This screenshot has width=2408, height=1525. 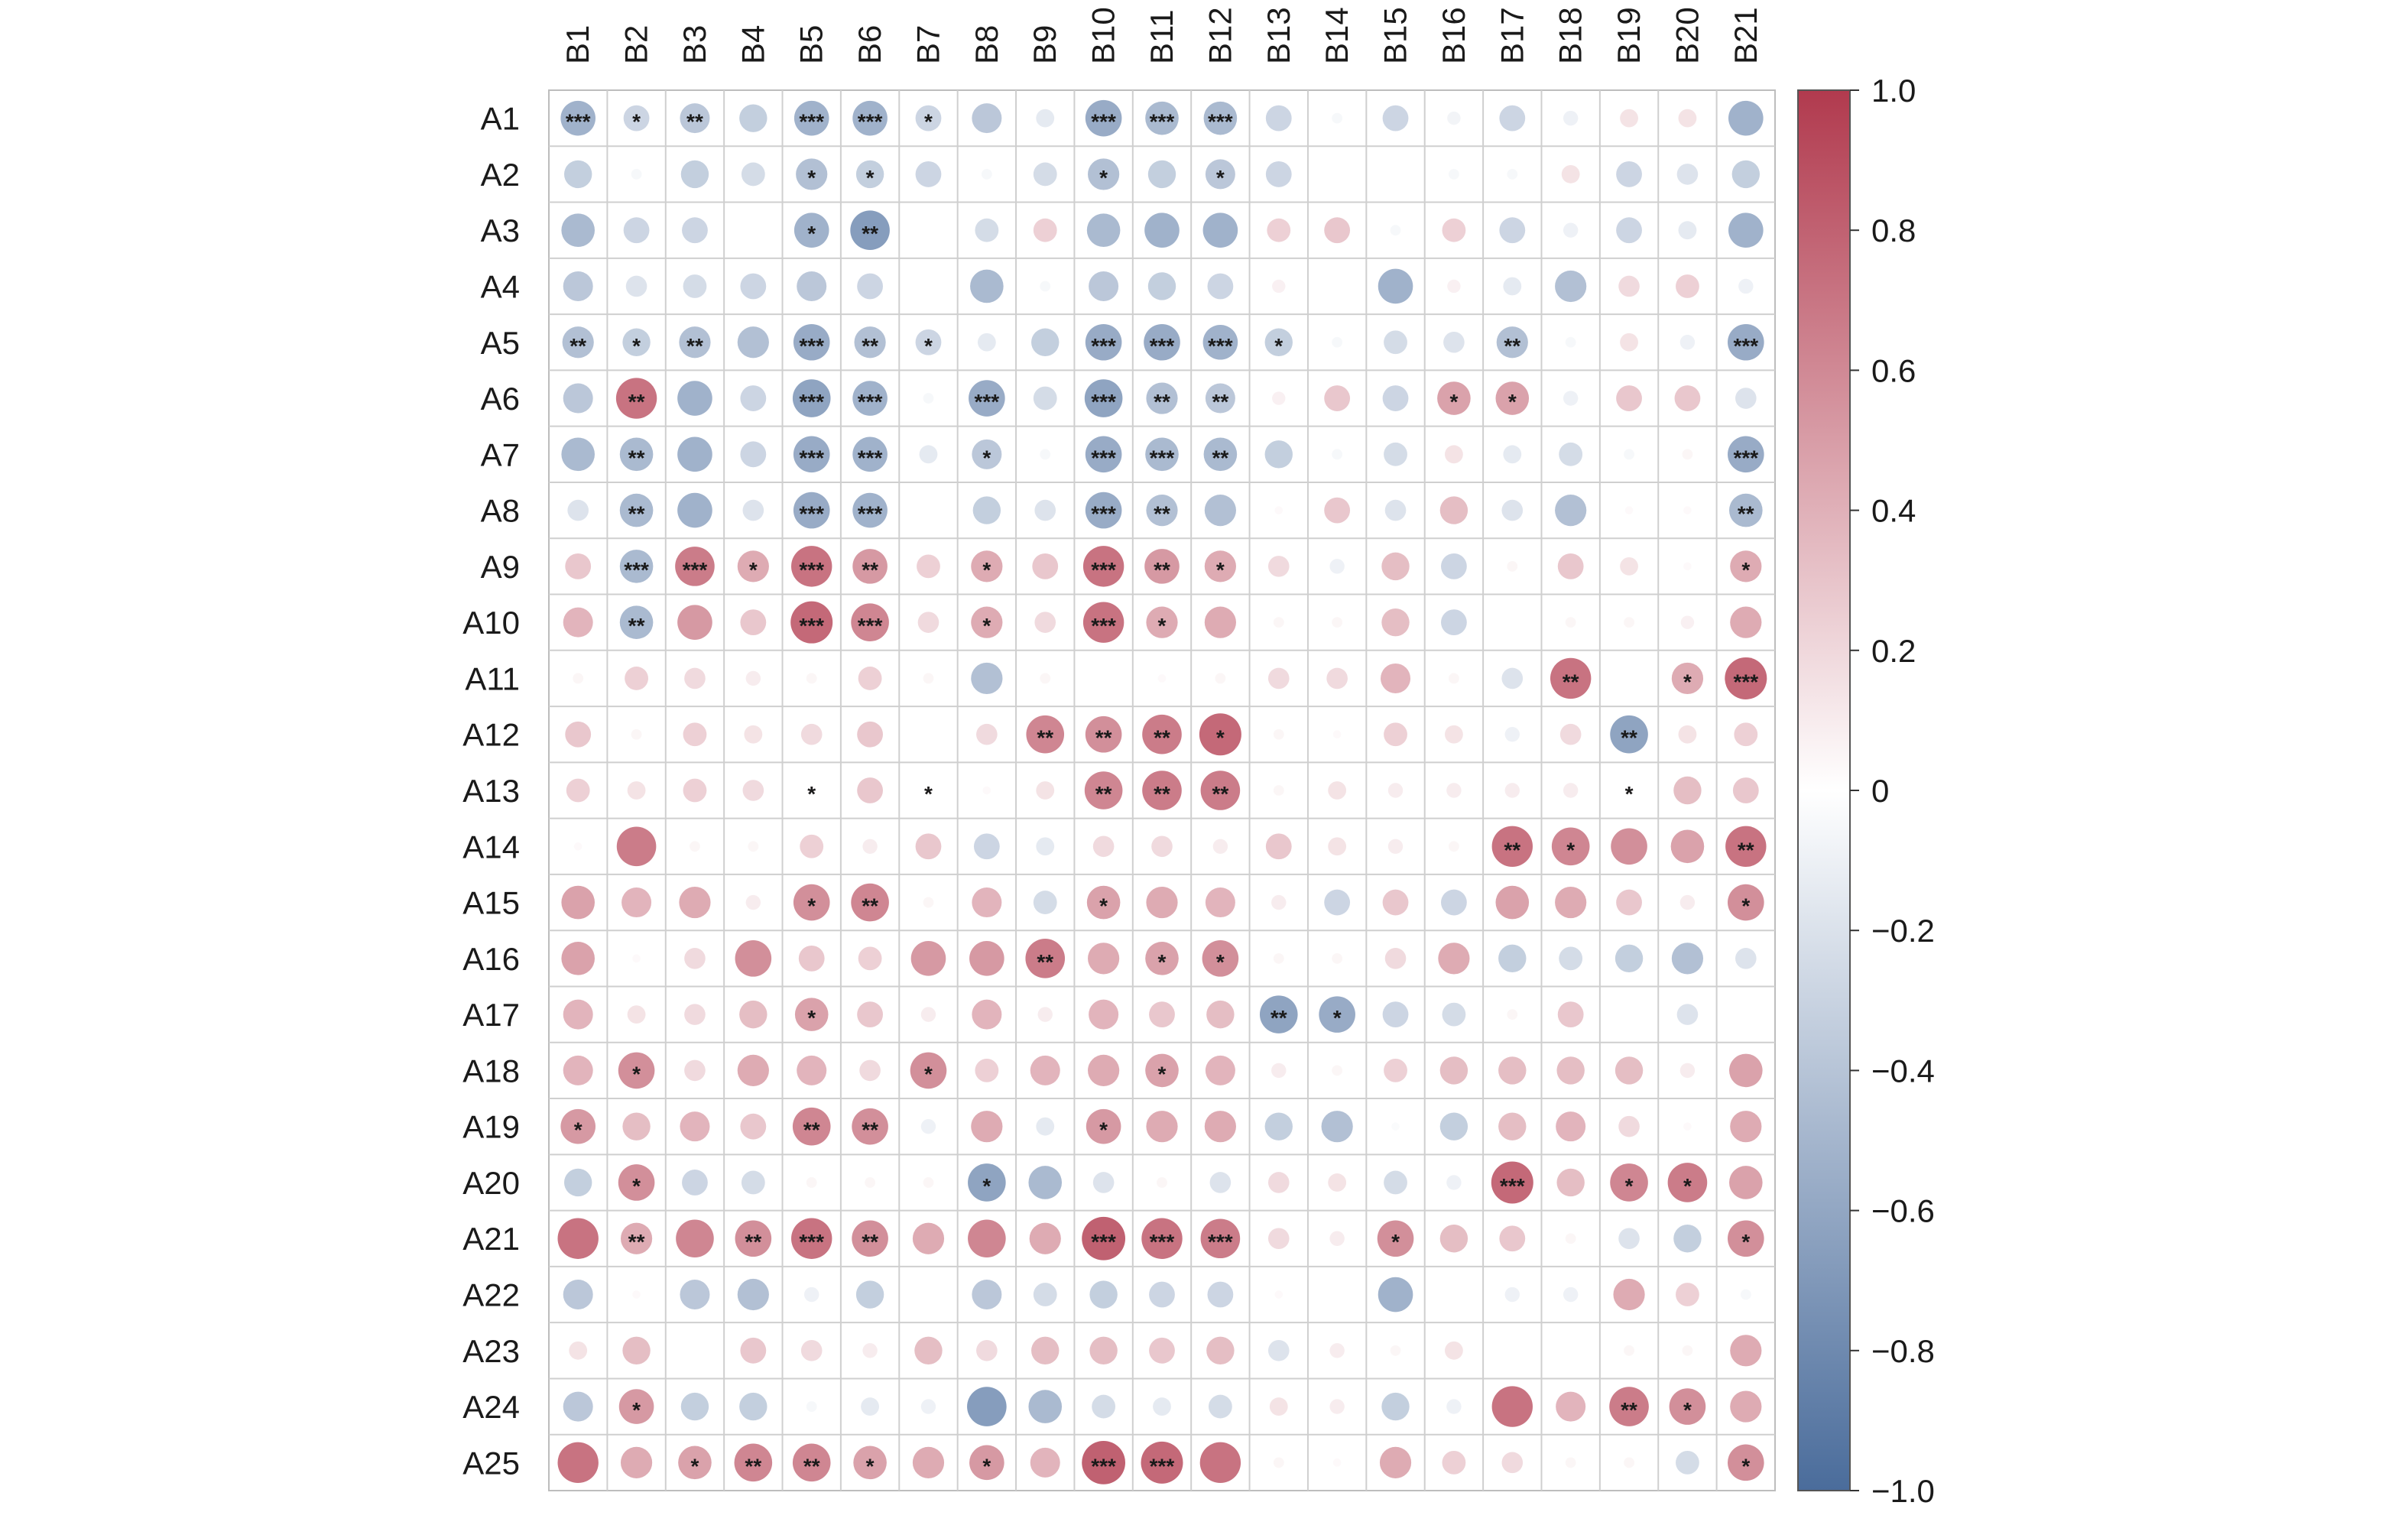 I want to click on cell-A3-B14, so click(x=1338, y=230).